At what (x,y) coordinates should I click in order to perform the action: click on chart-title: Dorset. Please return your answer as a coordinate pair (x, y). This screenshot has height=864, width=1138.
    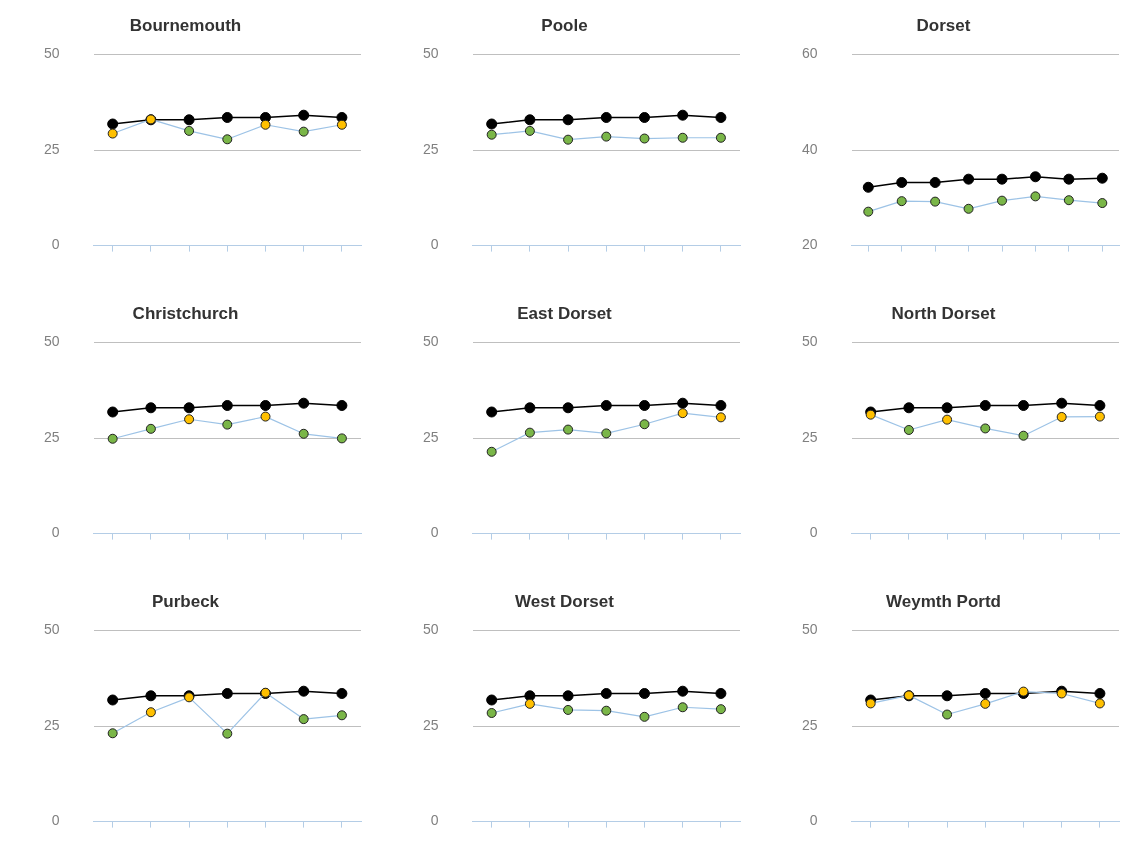
    Looking at the image, I should click on (943, 25).